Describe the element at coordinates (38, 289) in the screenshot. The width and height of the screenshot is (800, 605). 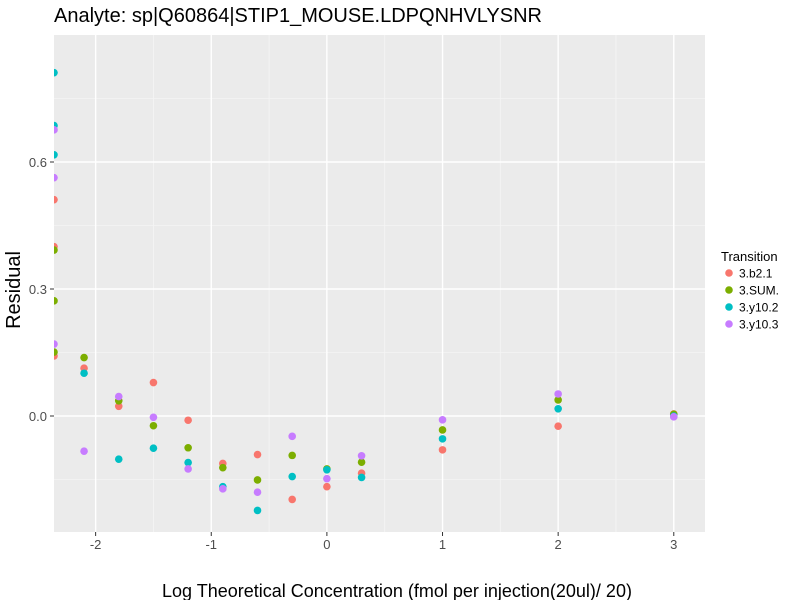
I see `y-tick-label: 0.3` at that location.